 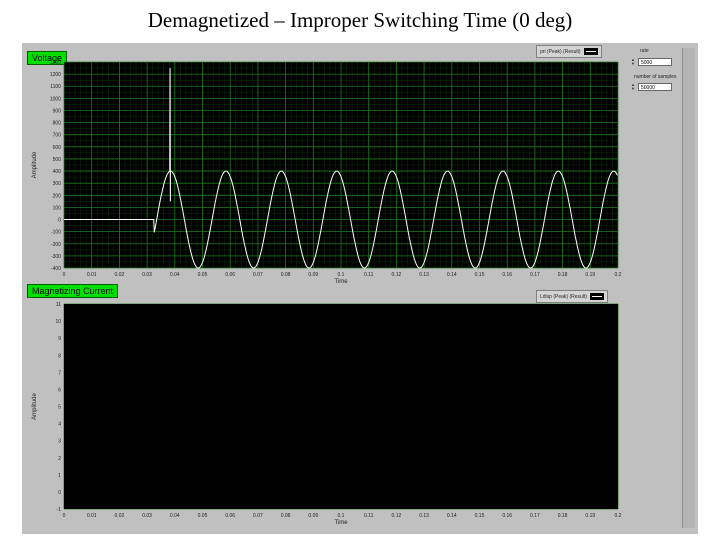 What do you see at coordinates (57, 208) in the screenshot?
I see `y-tick-label: 100` at bounding box center [57, 208].